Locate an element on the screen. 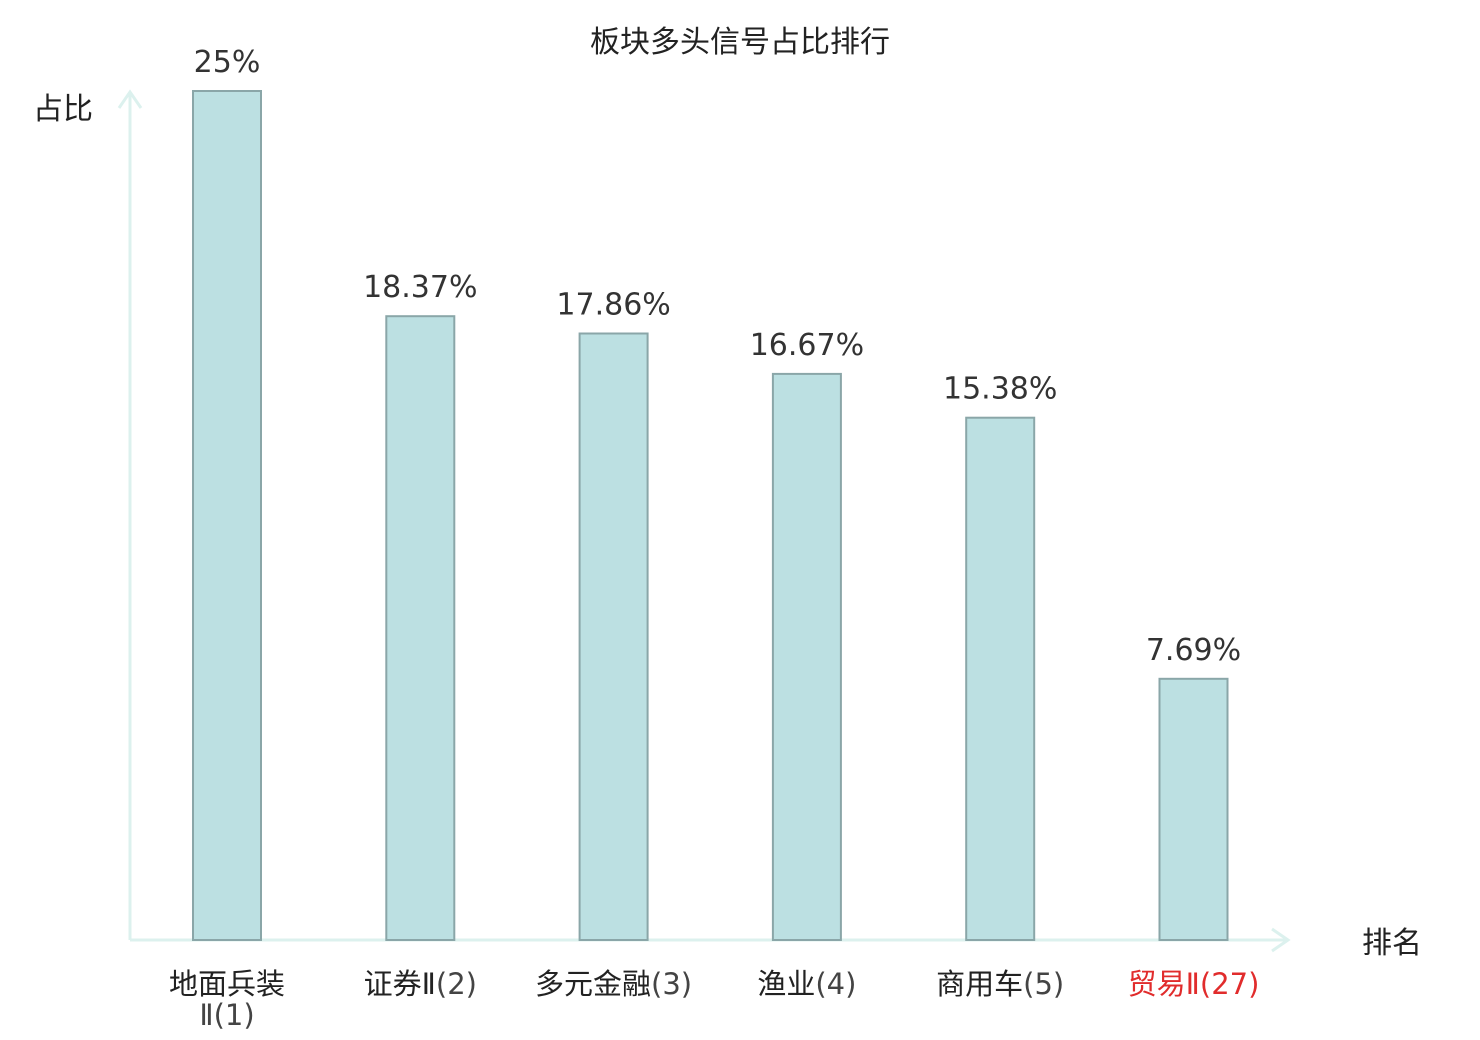 This screenshot has width=1480, height=1040. x-tick-rank: (1) is located at coordinates (234, 1015).